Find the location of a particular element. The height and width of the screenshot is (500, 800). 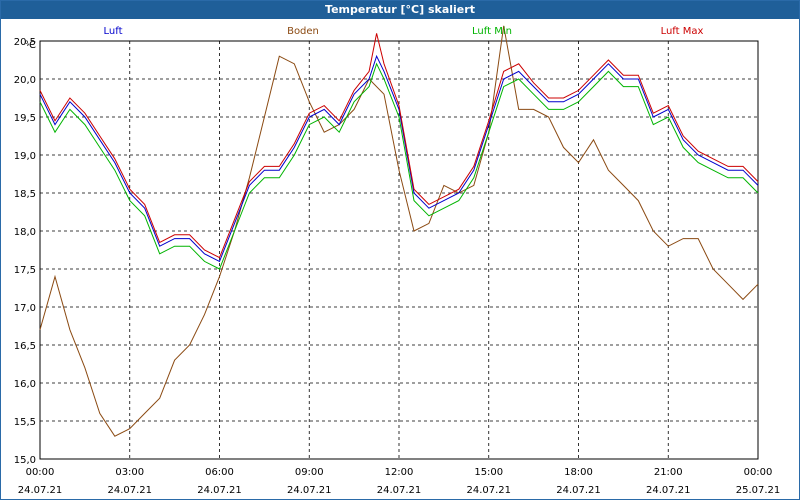

y-tick-label: 20,0 is located at coordinates (25, 80).